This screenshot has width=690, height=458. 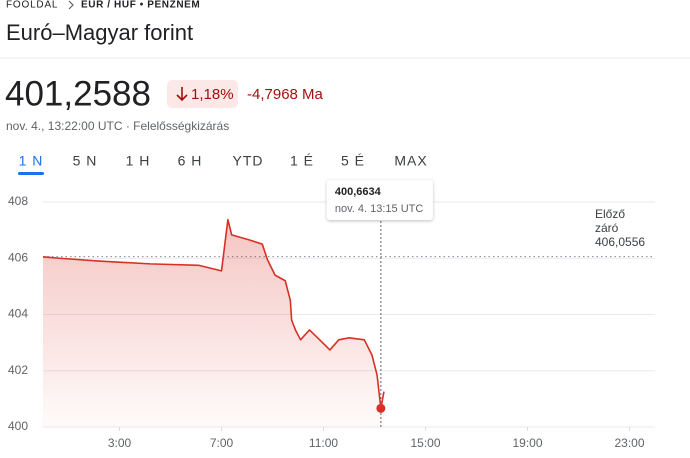 I want to click on tooltip-box, so click(x=379, y=200).